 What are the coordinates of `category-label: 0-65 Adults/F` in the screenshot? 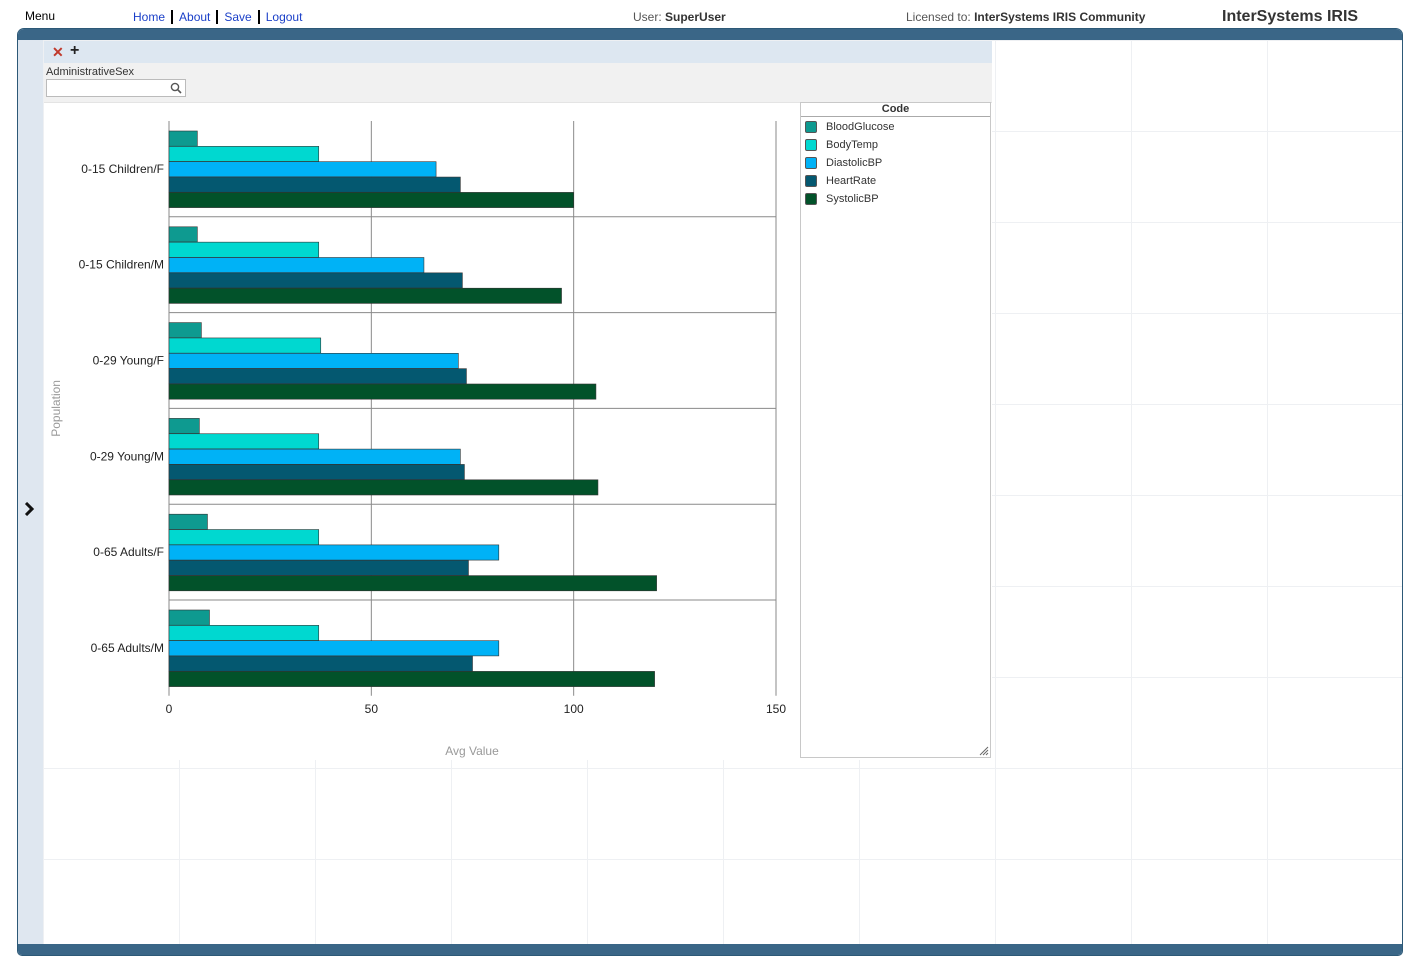 It's located at (128, 552).